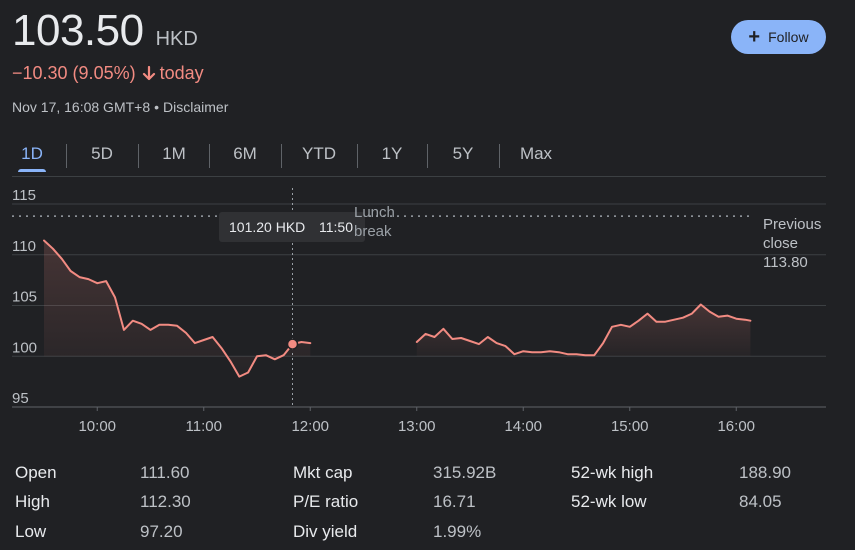 The height and width of the screenshot is (550, 855). I want to click on tab-5y: 5Y, so click(463, 154).